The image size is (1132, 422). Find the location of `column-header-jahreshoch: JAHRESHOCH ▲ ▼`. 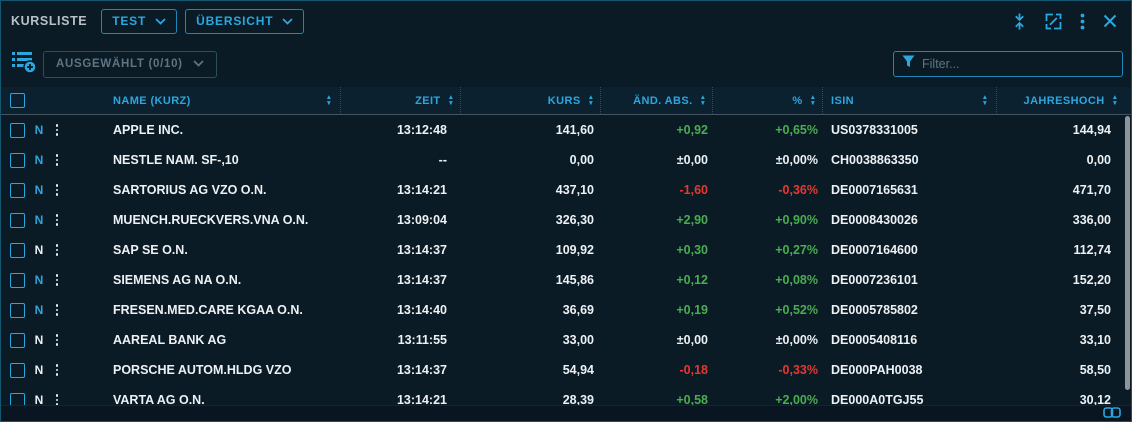

column-header-jahreshoch: JAHRESHOCH ▲ ▼ is located at coordinates (1070, 100).